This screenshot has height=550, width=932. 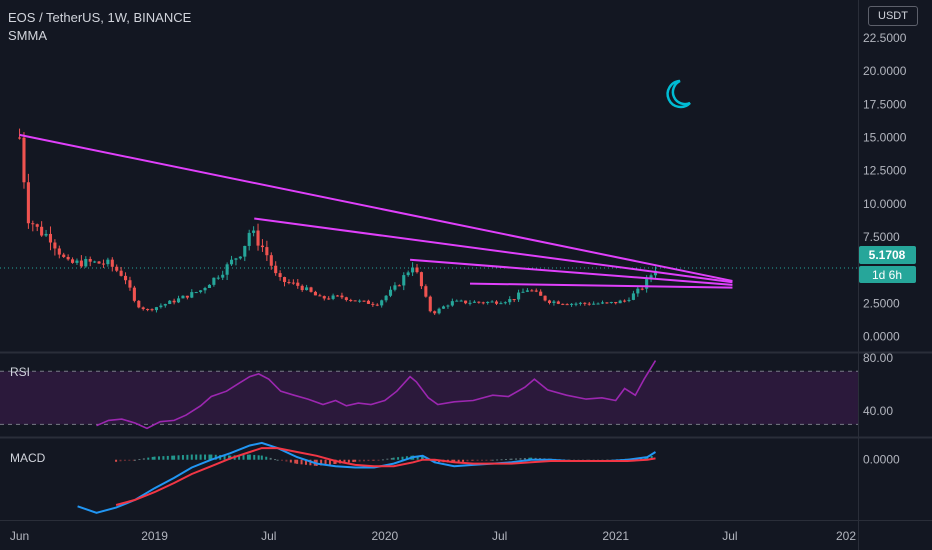 I want to click on macd-pane, so click(x=367, y=477).